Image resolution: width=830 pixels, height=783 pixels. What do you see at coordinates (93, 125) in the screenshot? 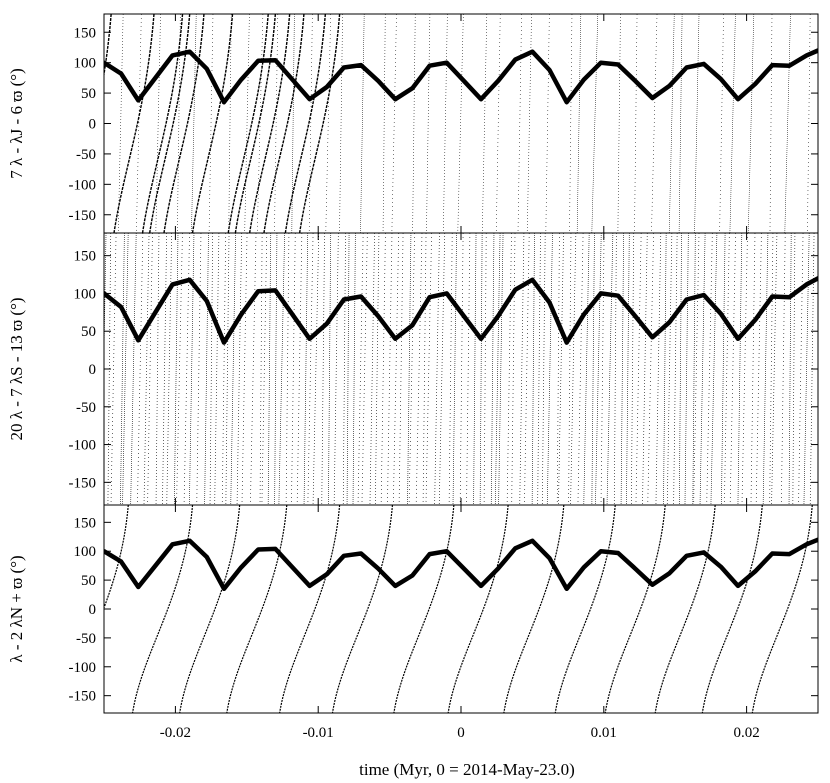
I see `y-tick-label: 0` at bounding box center [93, 125].